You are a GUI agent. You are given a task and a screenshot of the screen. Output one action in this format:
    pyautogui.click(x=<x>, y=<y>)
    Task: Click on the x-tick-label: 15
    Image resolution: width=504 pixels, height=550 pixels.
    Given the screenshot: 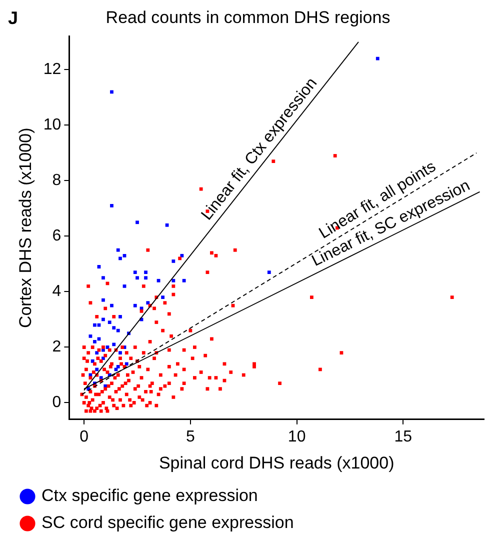 What is the action you would take?
    pyautogui.click(x=403, y=437)
    